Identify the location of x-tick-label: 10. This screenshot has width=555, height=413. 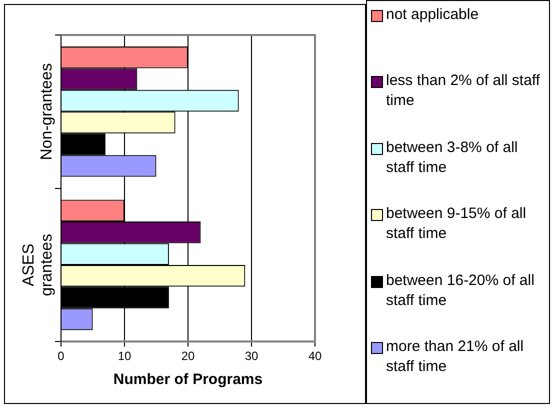
(125, 356).